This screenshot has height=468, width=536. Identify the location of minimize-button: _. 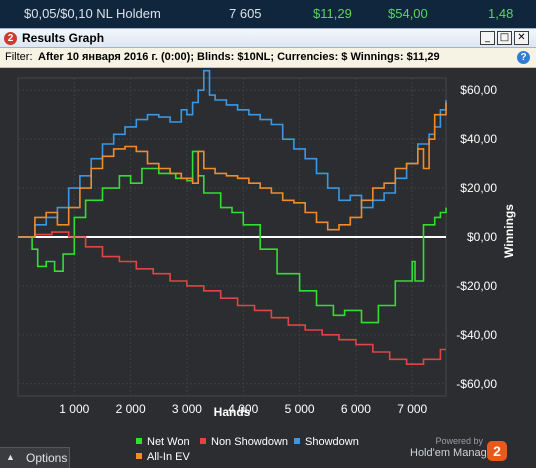
(487, 38).